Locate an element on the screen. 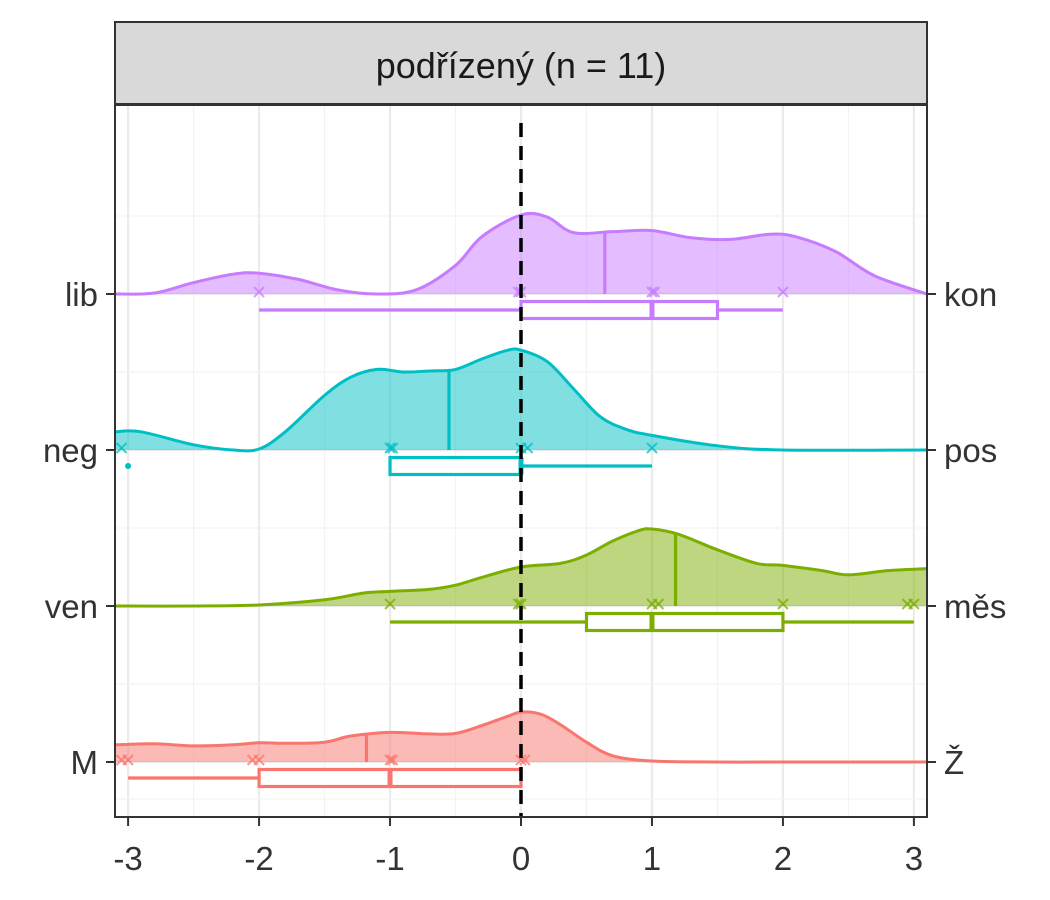 The width and height of the screenshot is (1050, 900). left-label-2: neg is located at coordinates (70, 450).